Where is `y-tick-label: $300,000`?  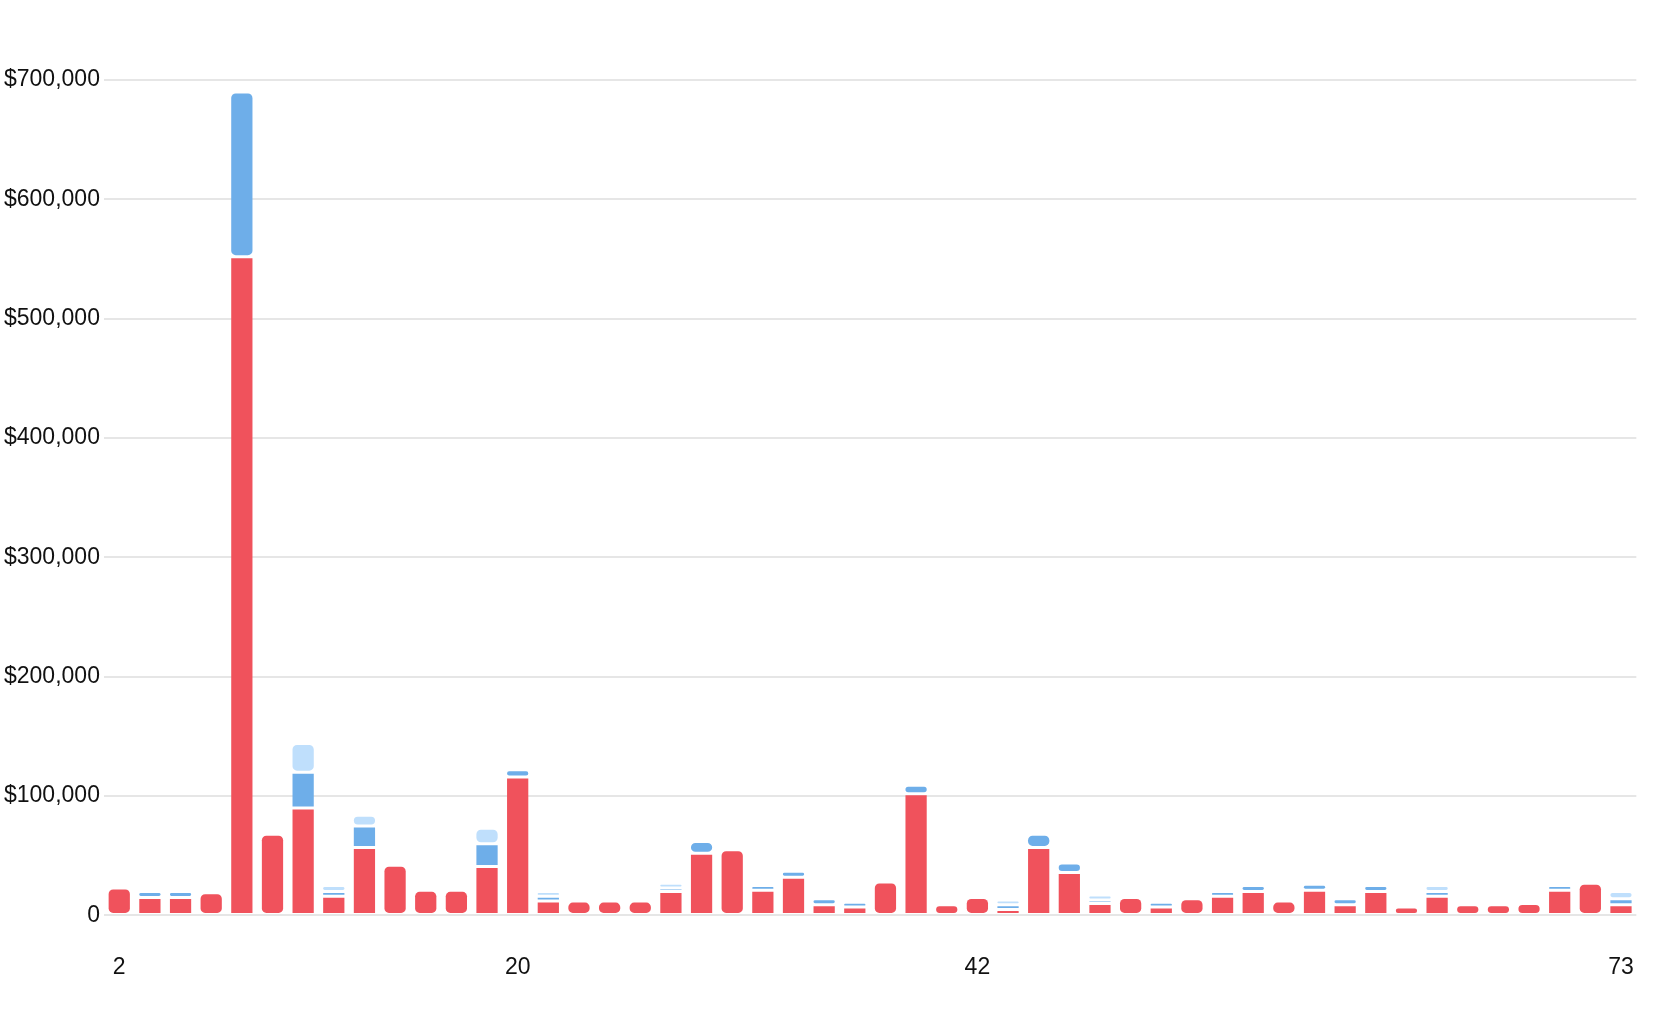
y-tick-label: $300,000 is located at coordinates (51, 555).